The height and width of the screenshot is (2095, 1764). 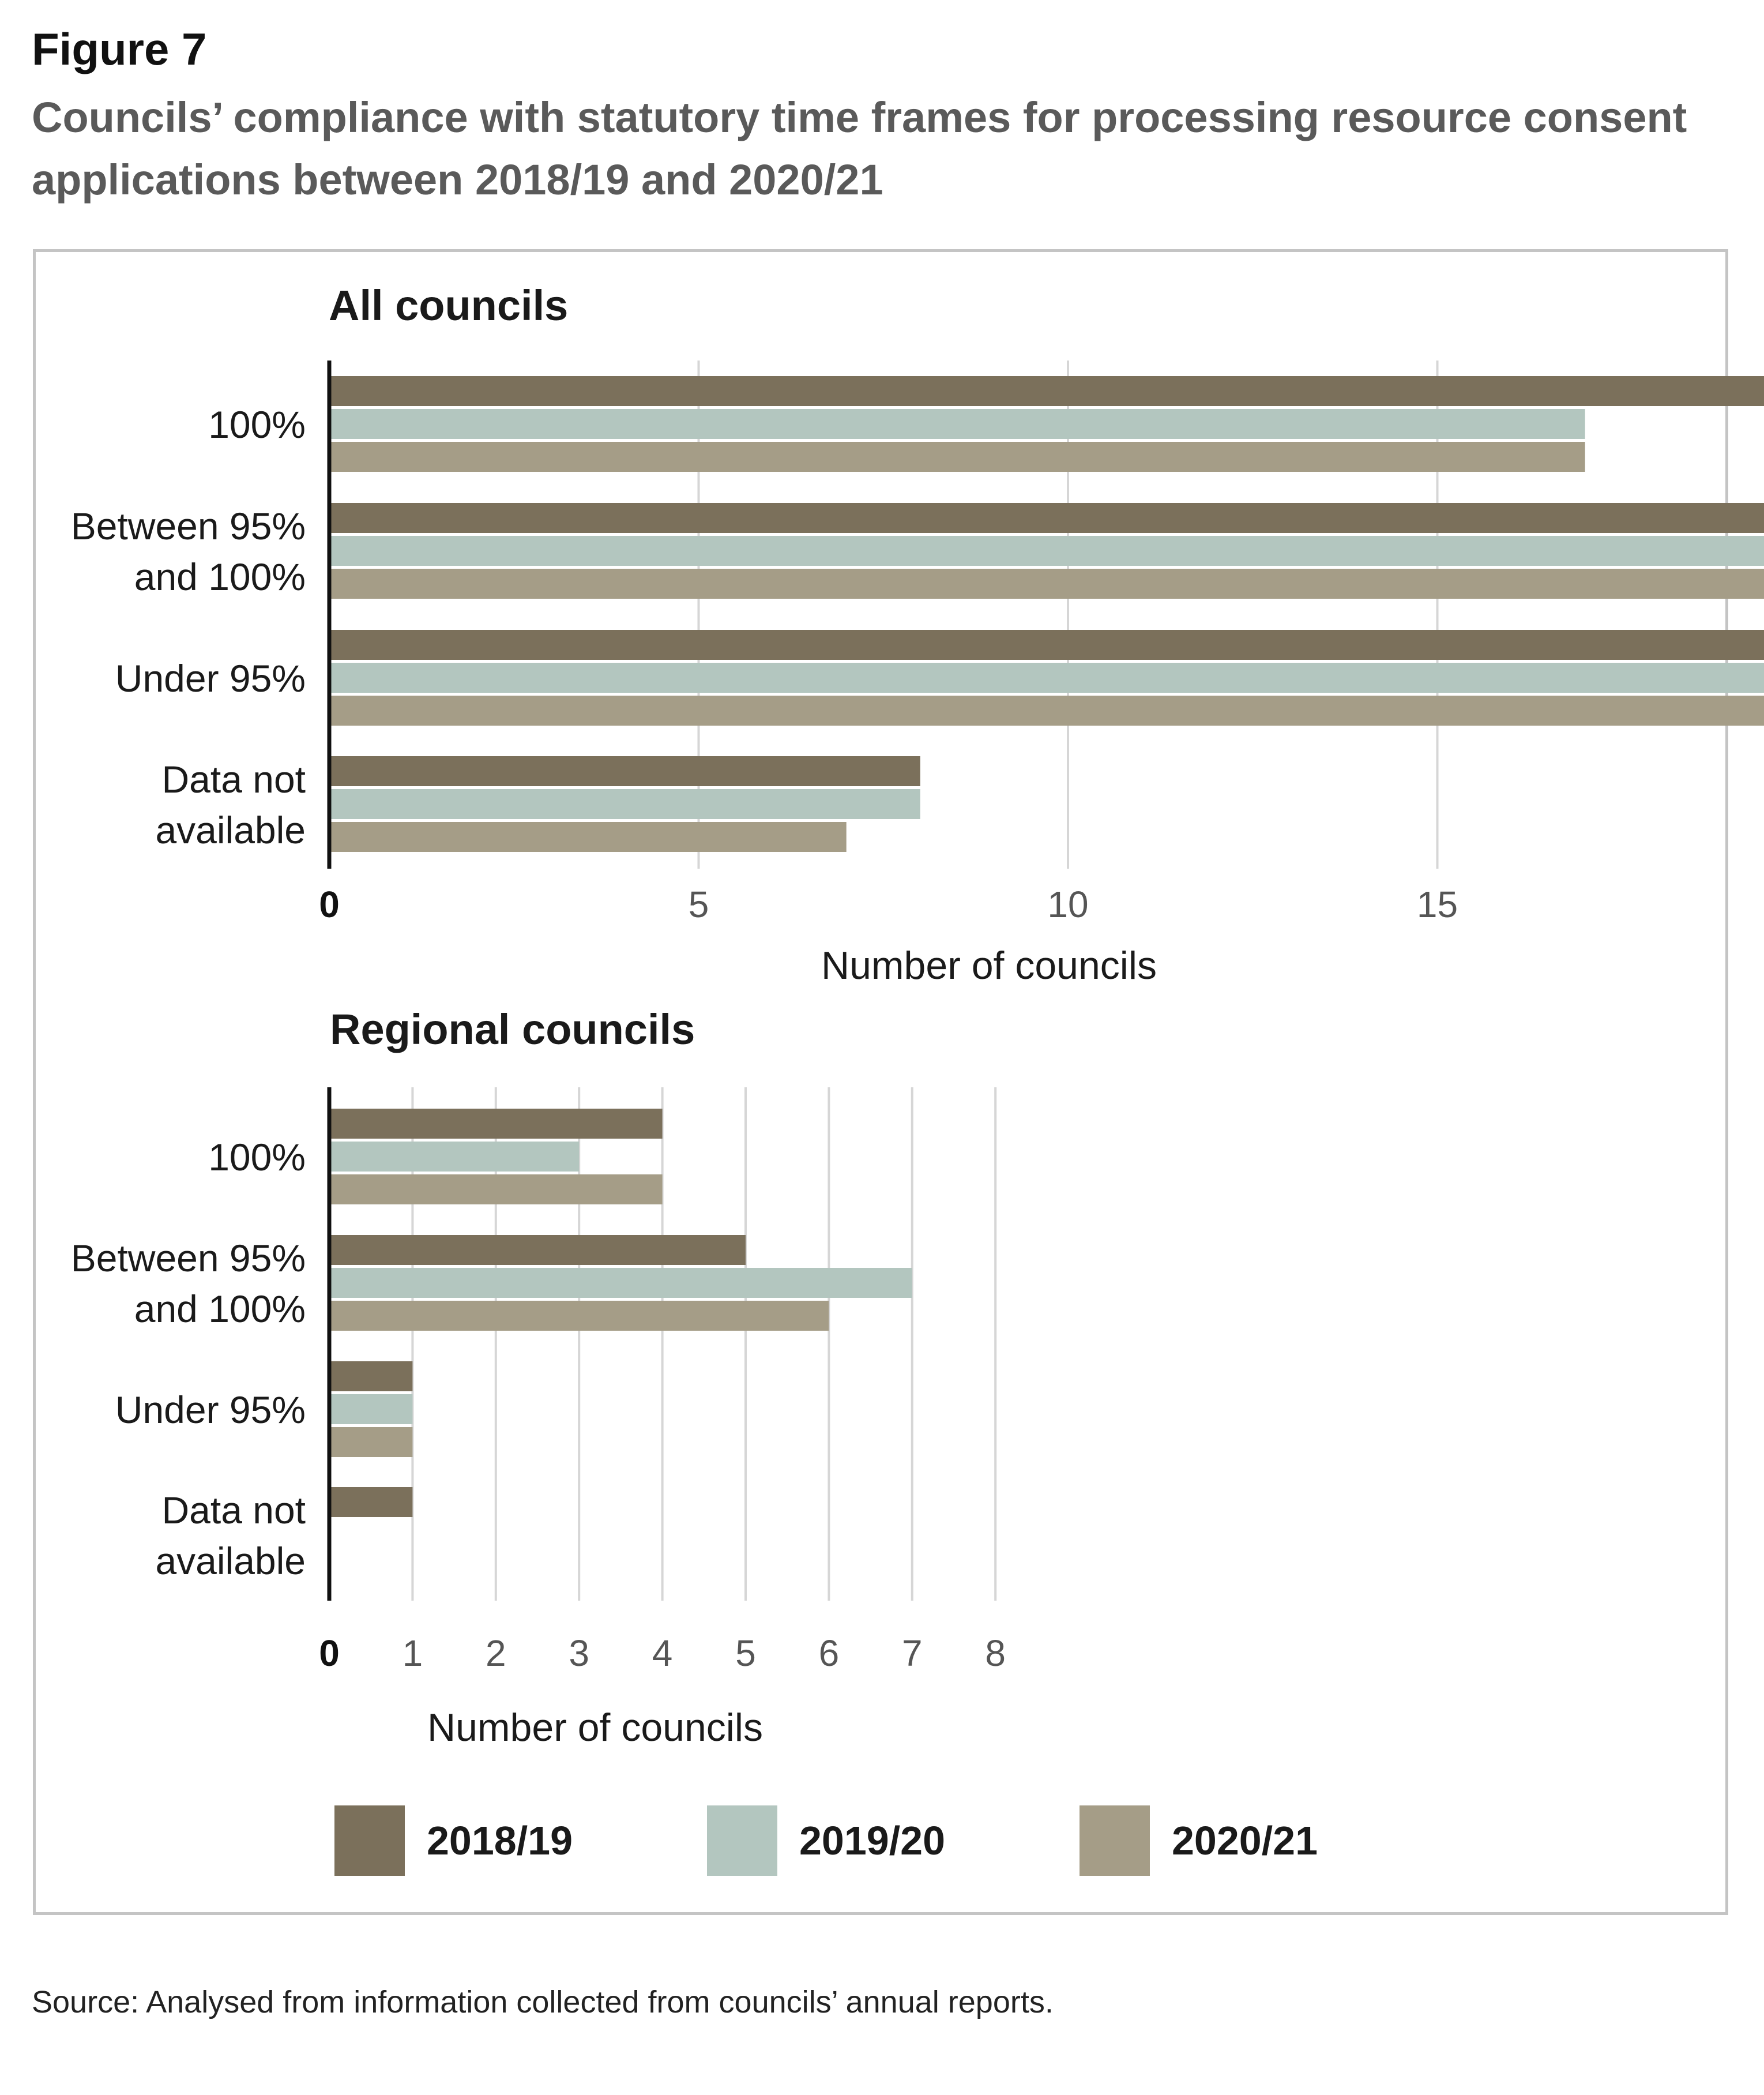 I want to click on tick-label-1-0: 0, so click(x=330, y=1653).